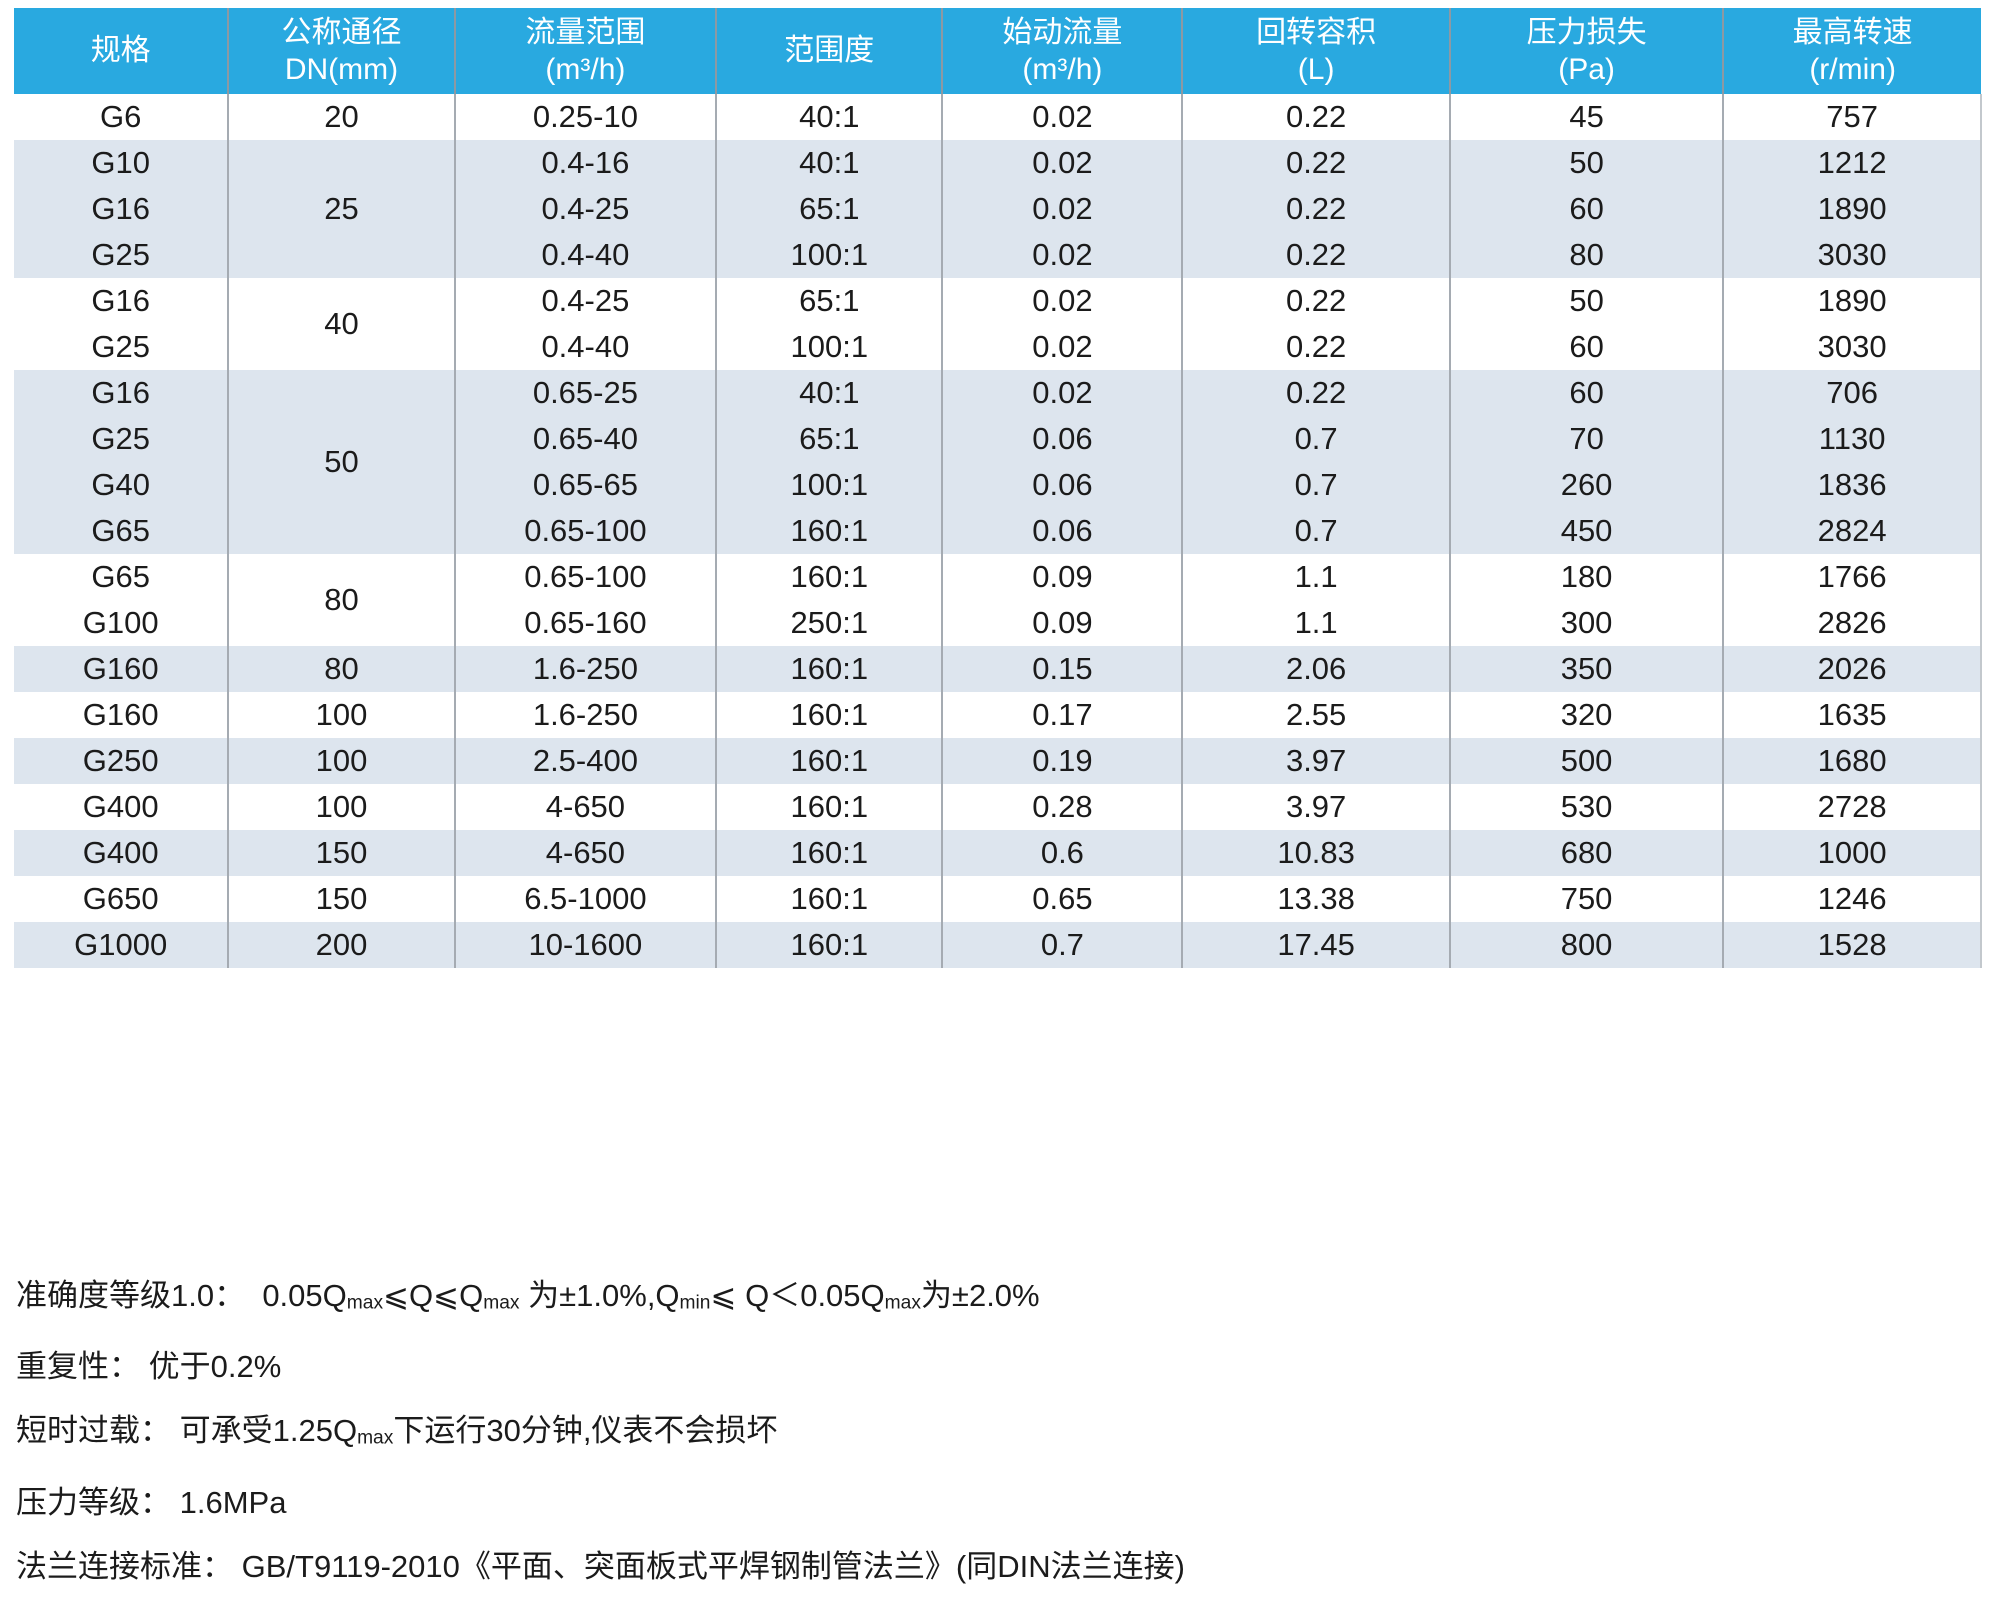 This screenshot has width=1996, height=1614. I want to click on start-flow-cell: 0.06, so click(1062, 485).